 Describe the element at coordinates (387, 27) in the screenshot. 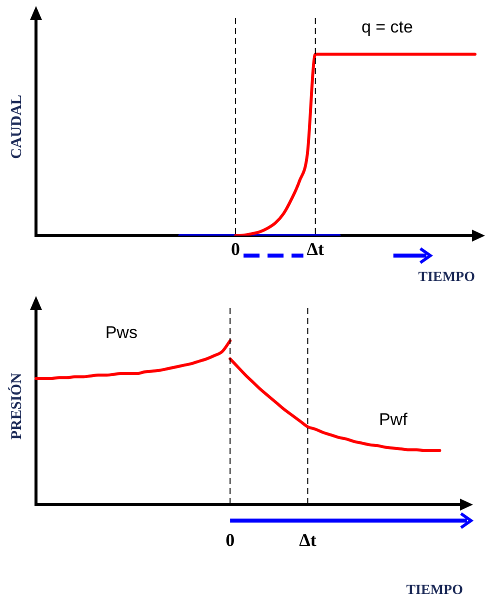

I see `text: q = cte` at that location.